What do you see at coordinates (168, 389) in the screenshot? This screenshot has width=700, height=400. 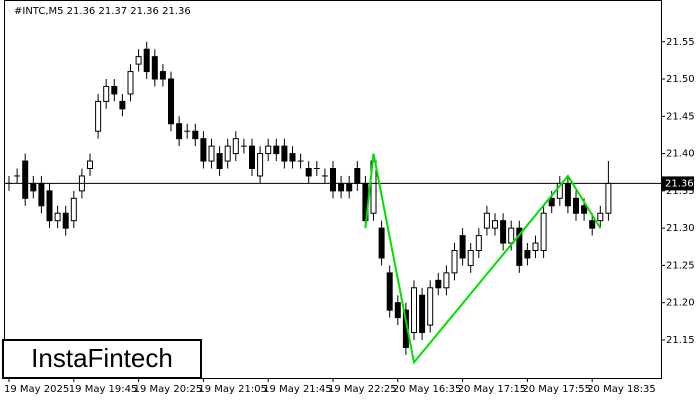 I see `x-tick-label: 19 May 20:25` at bounding box center [168, 389].